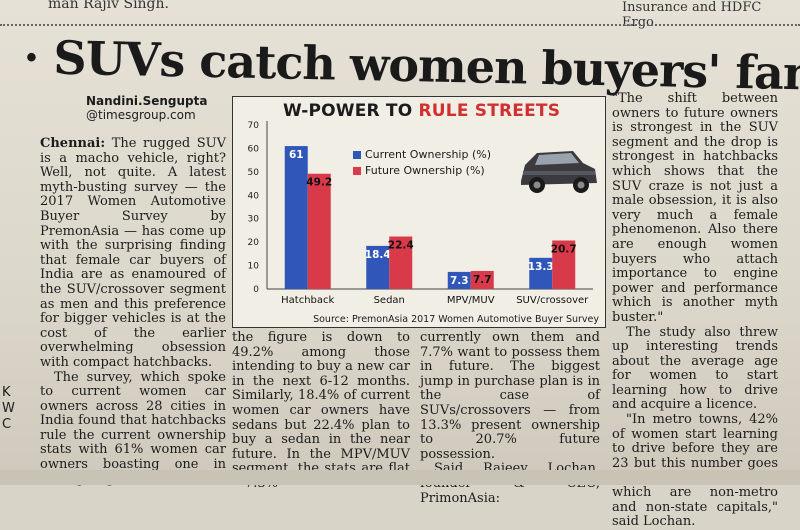 This screenshot has width=800, height=530. I want to click on headline: · SUVs catch women buyers' fancy, so click(411, 66).